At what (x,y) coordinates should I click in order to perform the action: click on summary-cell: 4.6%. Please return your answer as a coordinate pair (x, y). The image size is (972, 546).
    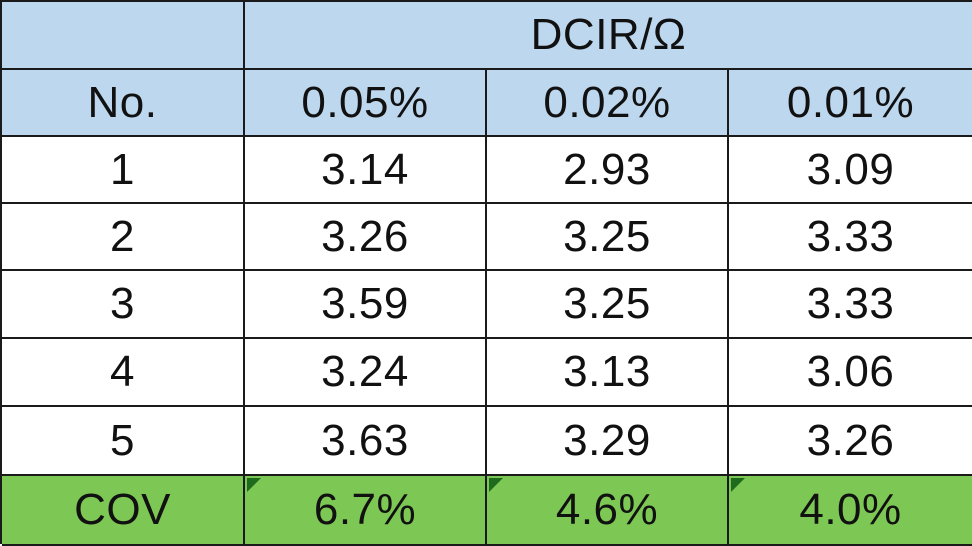
    Looking at the image, I should click on (608, 511).